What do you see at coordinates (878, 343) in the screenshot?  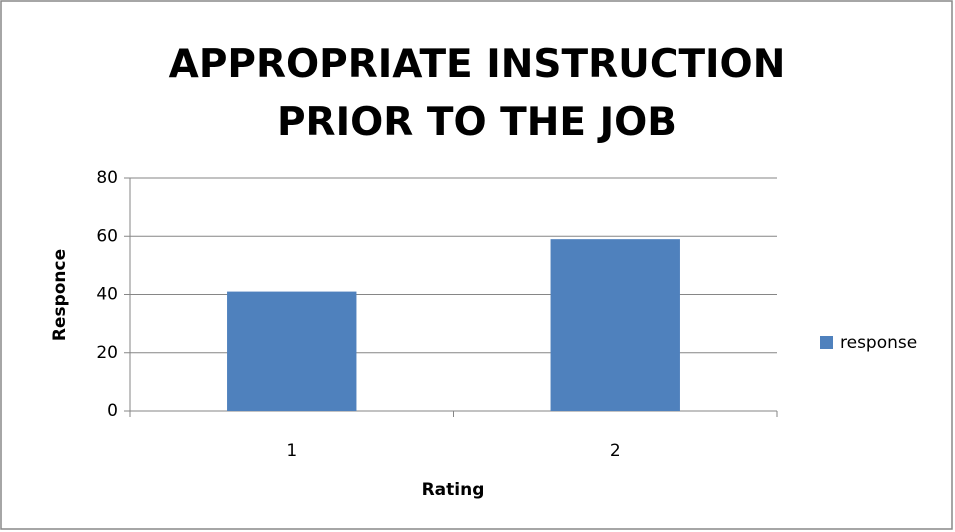 I see `legend-label: response` at bounding box center [878, 343].